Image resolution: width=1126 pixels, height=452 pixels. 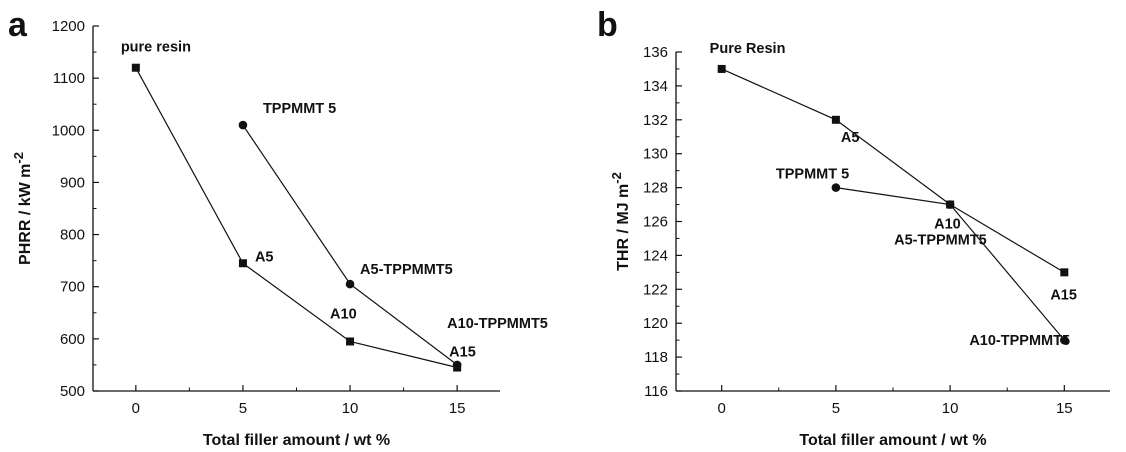 What do you see at coordinates (655, 323) in the screenshot?
I see `y-tick-label: 120` at bounding box center [655, 323].